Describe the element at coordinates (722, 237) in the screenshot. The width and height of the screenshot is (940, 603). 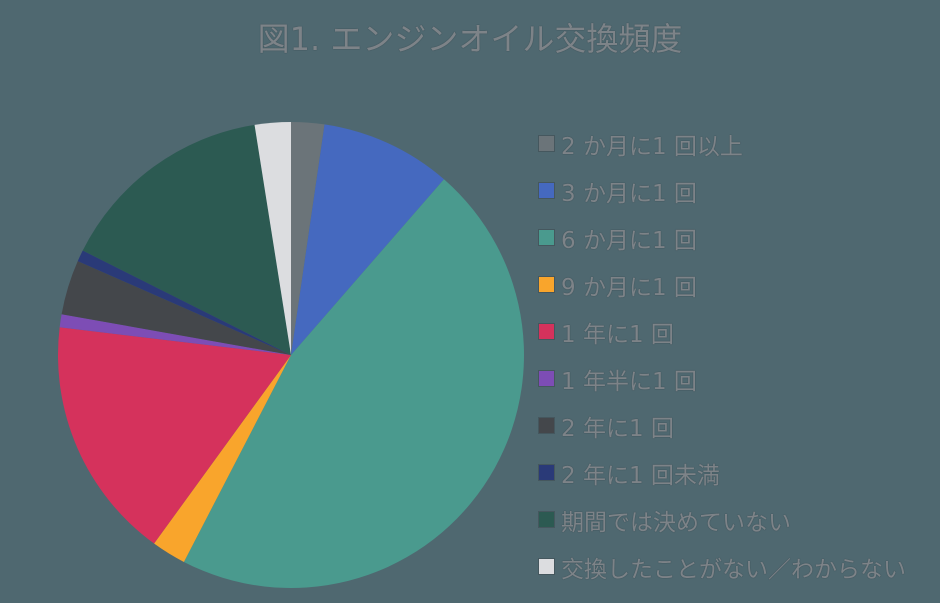
I see `legend-item: 6 か月に1 回` at that location.